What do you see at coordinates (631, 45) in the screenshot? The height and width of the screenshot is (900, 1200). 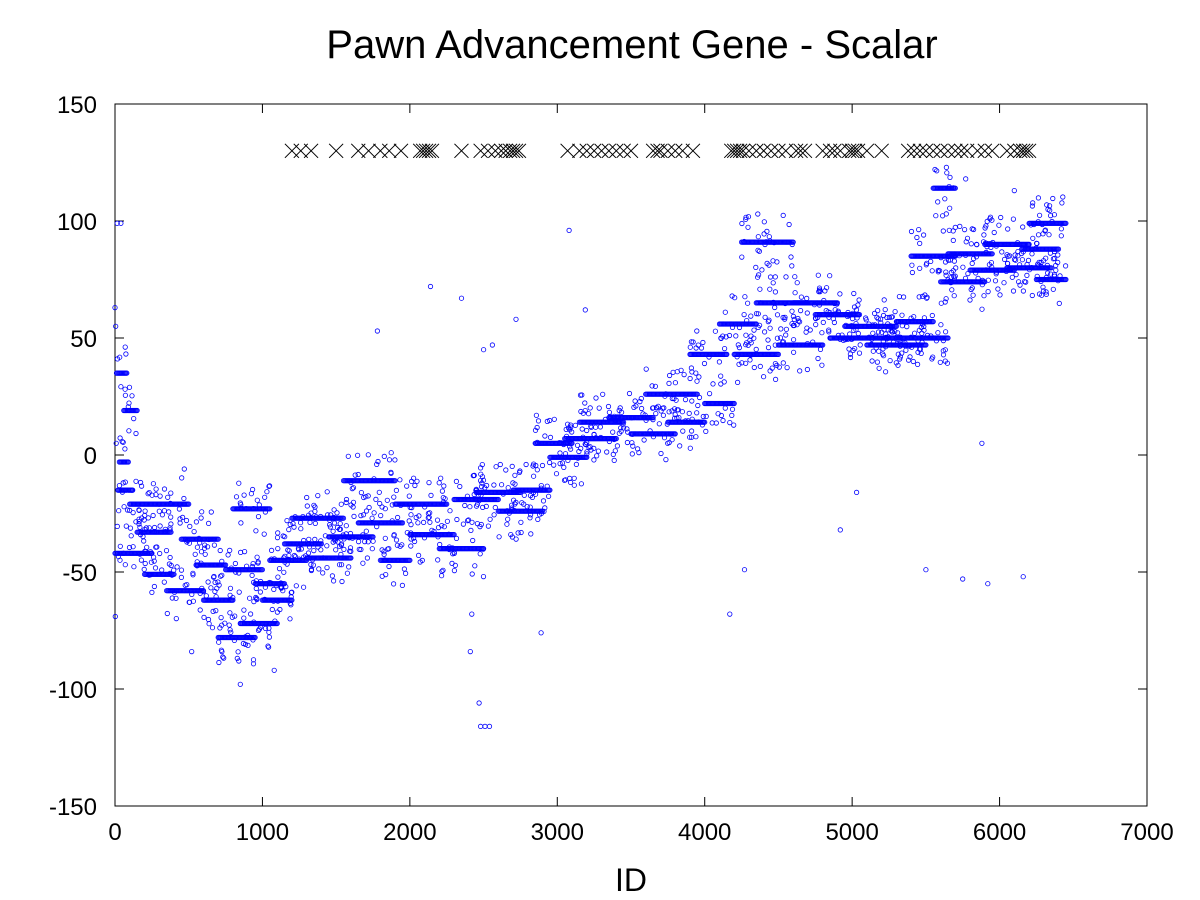 I see `chart-title: Pawn Advancement Gene - Scalar` at bounding box center [631, 45].